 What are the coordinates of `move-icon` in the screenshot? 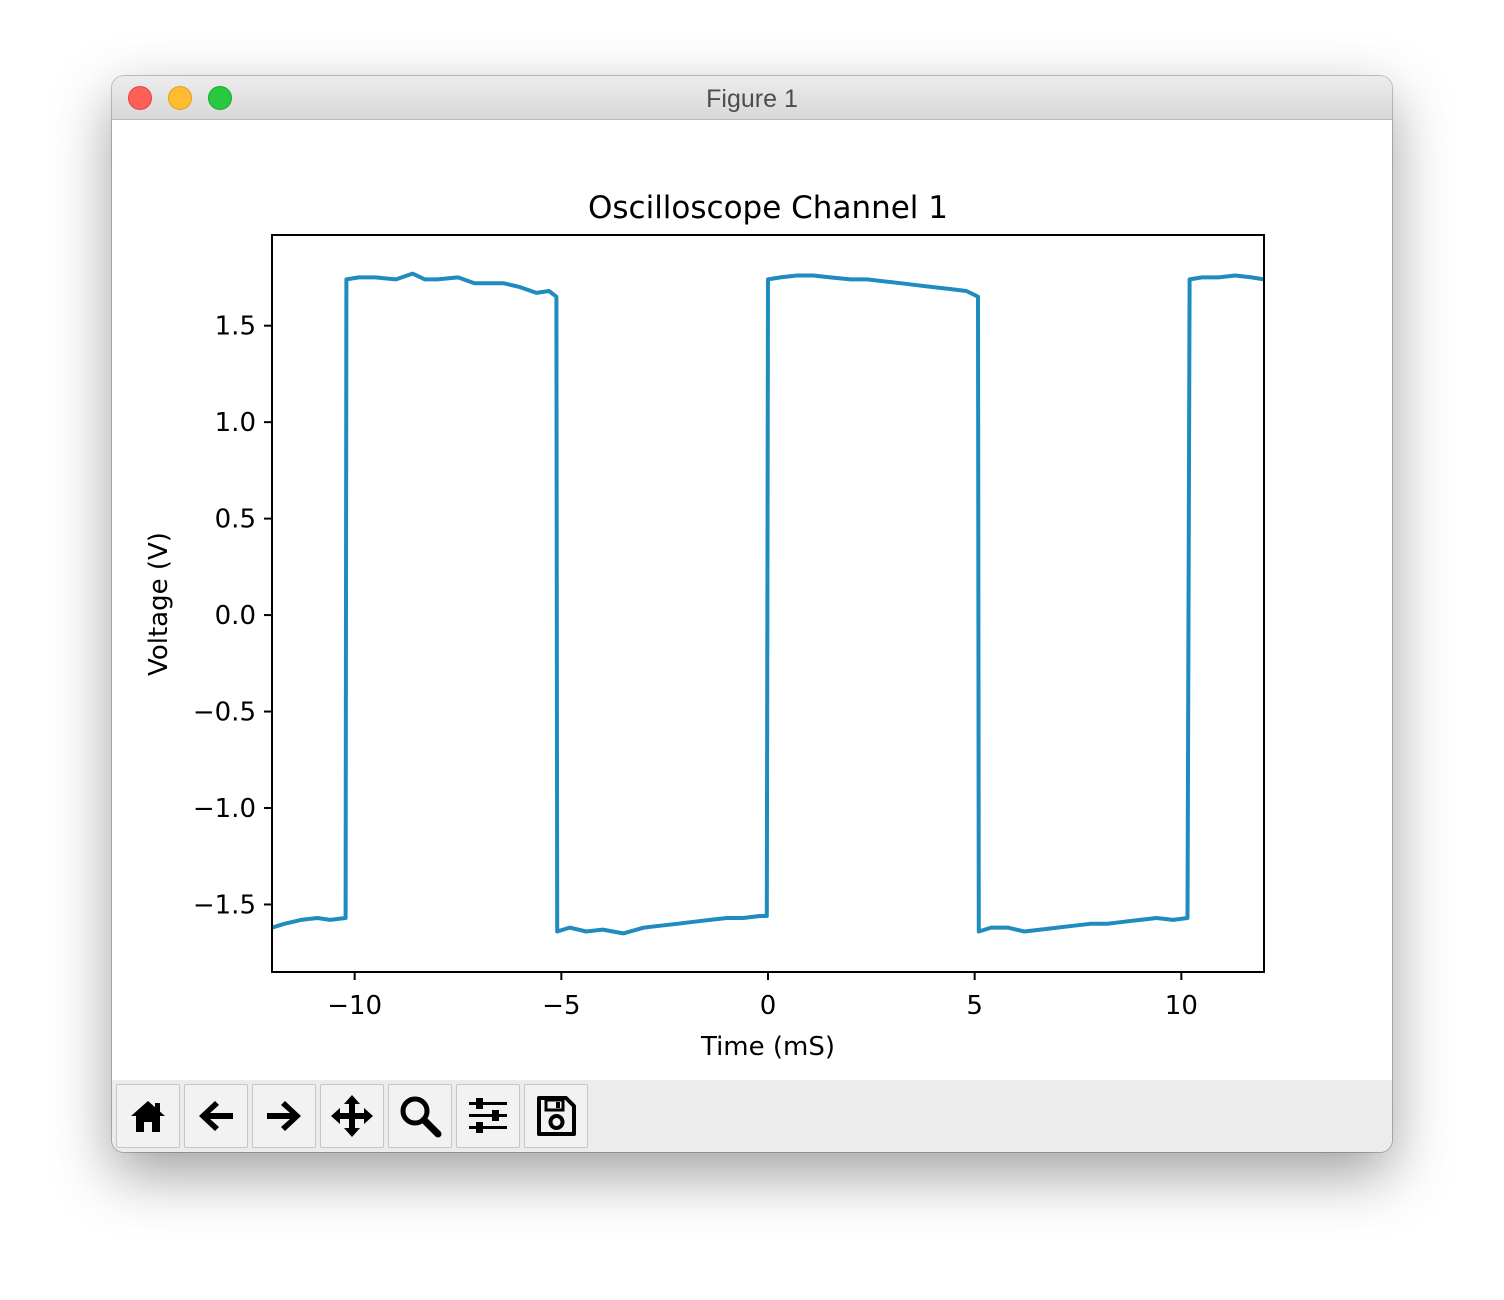 It's located at (352, 1116).